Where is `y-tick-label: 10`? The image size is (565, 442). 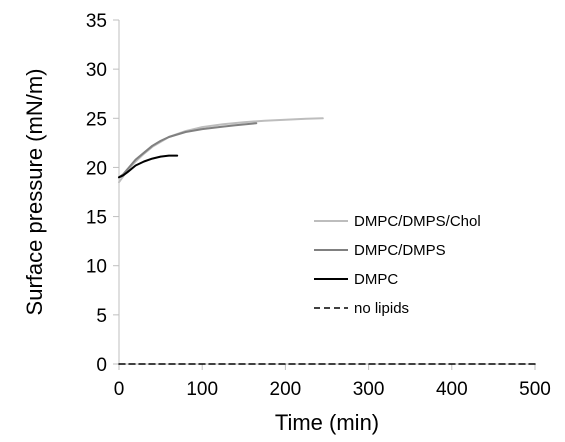
y-tick-label: 10 is located at coordinates (96, 267).